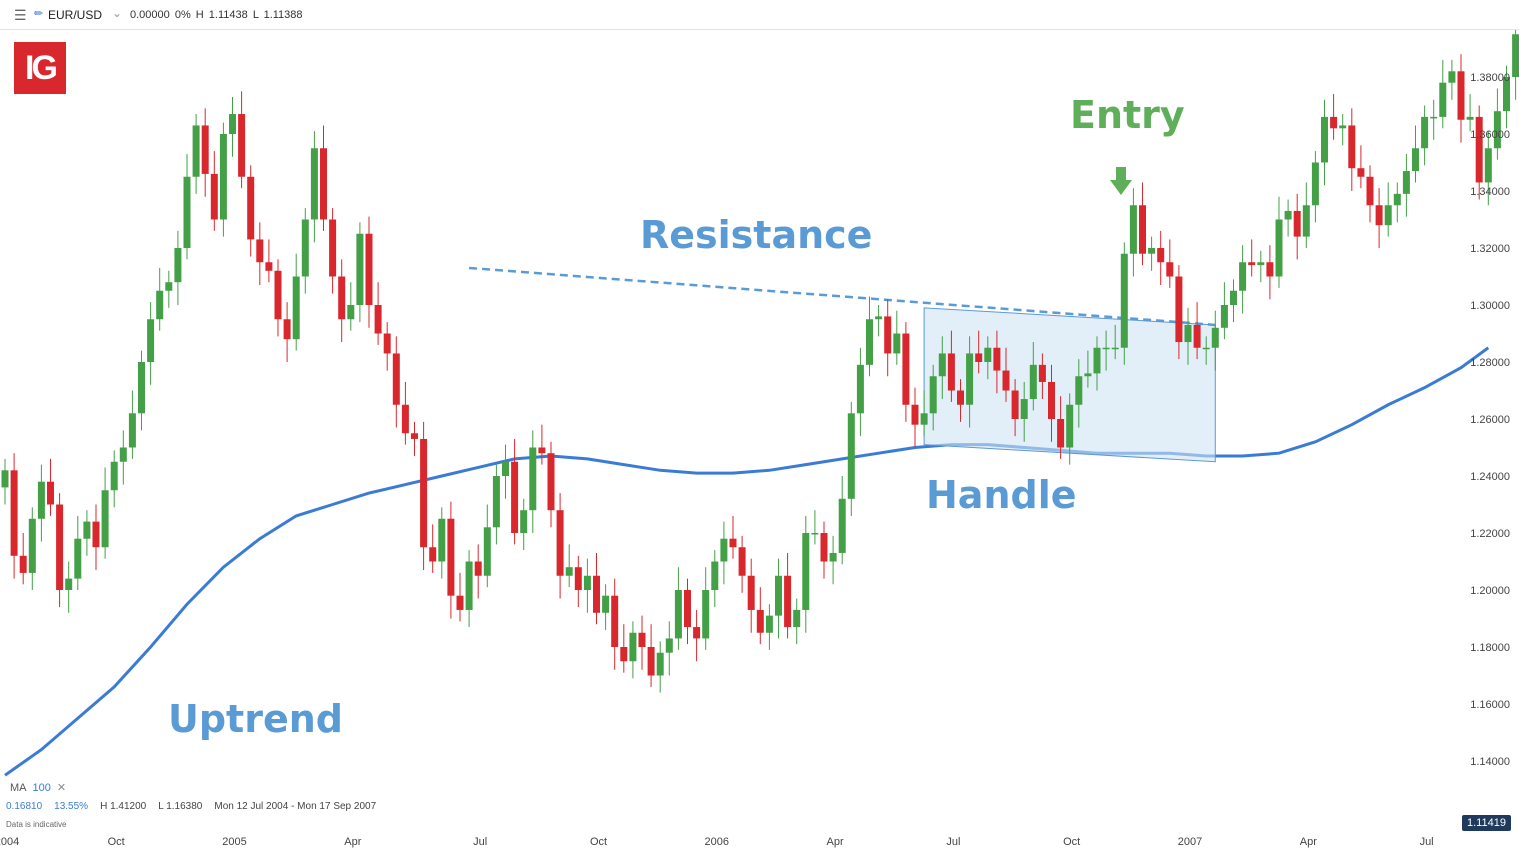 This screenshot has height=849, width=1519. Describe the element at coordinates (1071, 842) in the screenshot. I see `x-tick-label: Oct` at that location.